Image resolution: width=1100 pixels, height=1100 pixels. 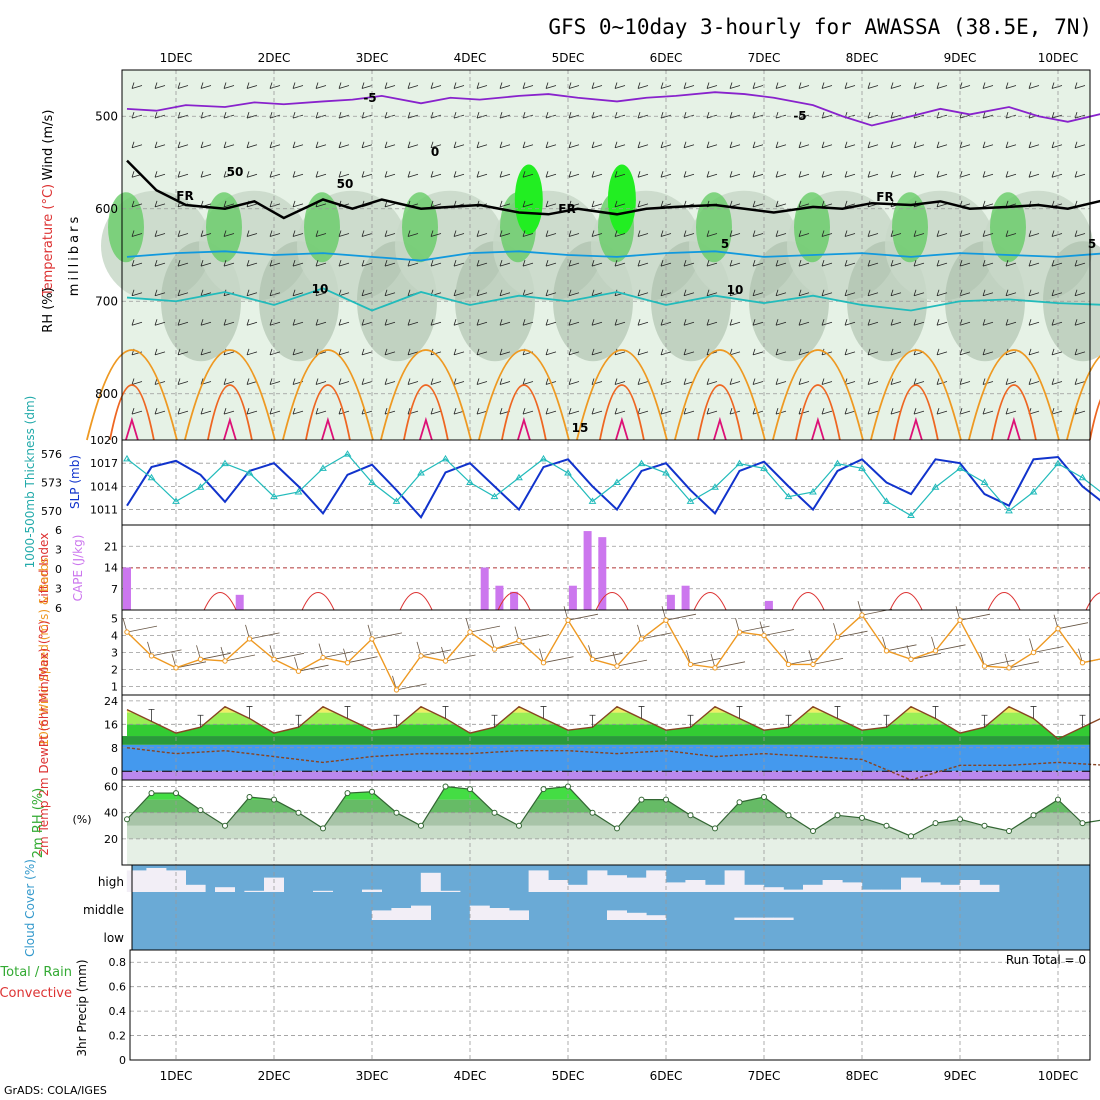 I want to click on y2-tick-label: 0, so click(x=58, y=569).